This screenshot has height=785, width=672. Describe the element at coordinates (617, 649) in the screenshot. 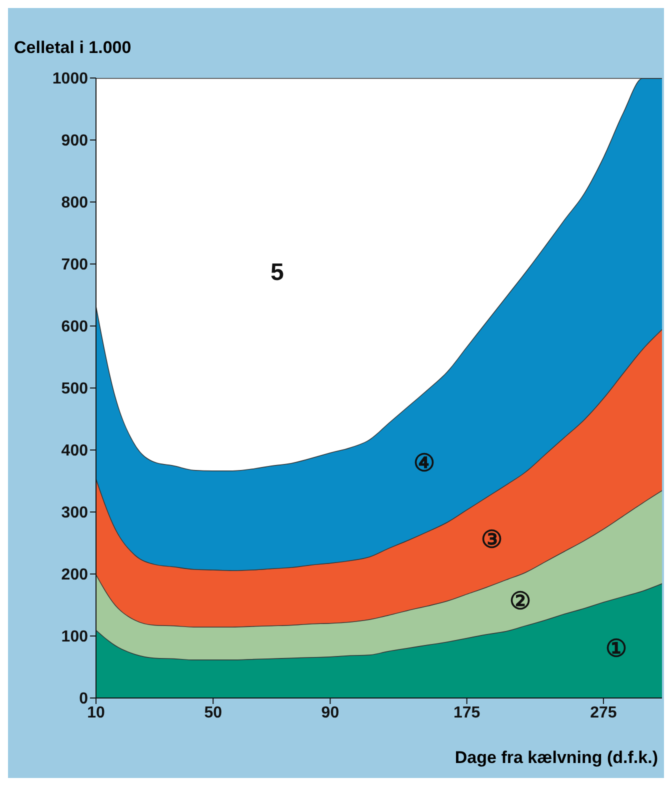

I see `series-label: ①` at that location.